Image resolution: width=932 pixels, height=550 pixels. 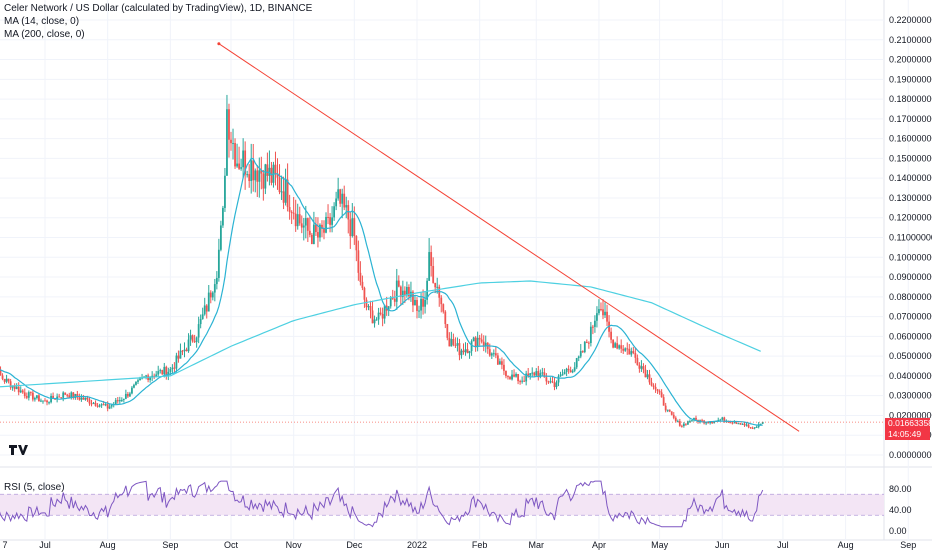 I want to click on price-tick-label: 0.11000000, so click(x=910, y=238).